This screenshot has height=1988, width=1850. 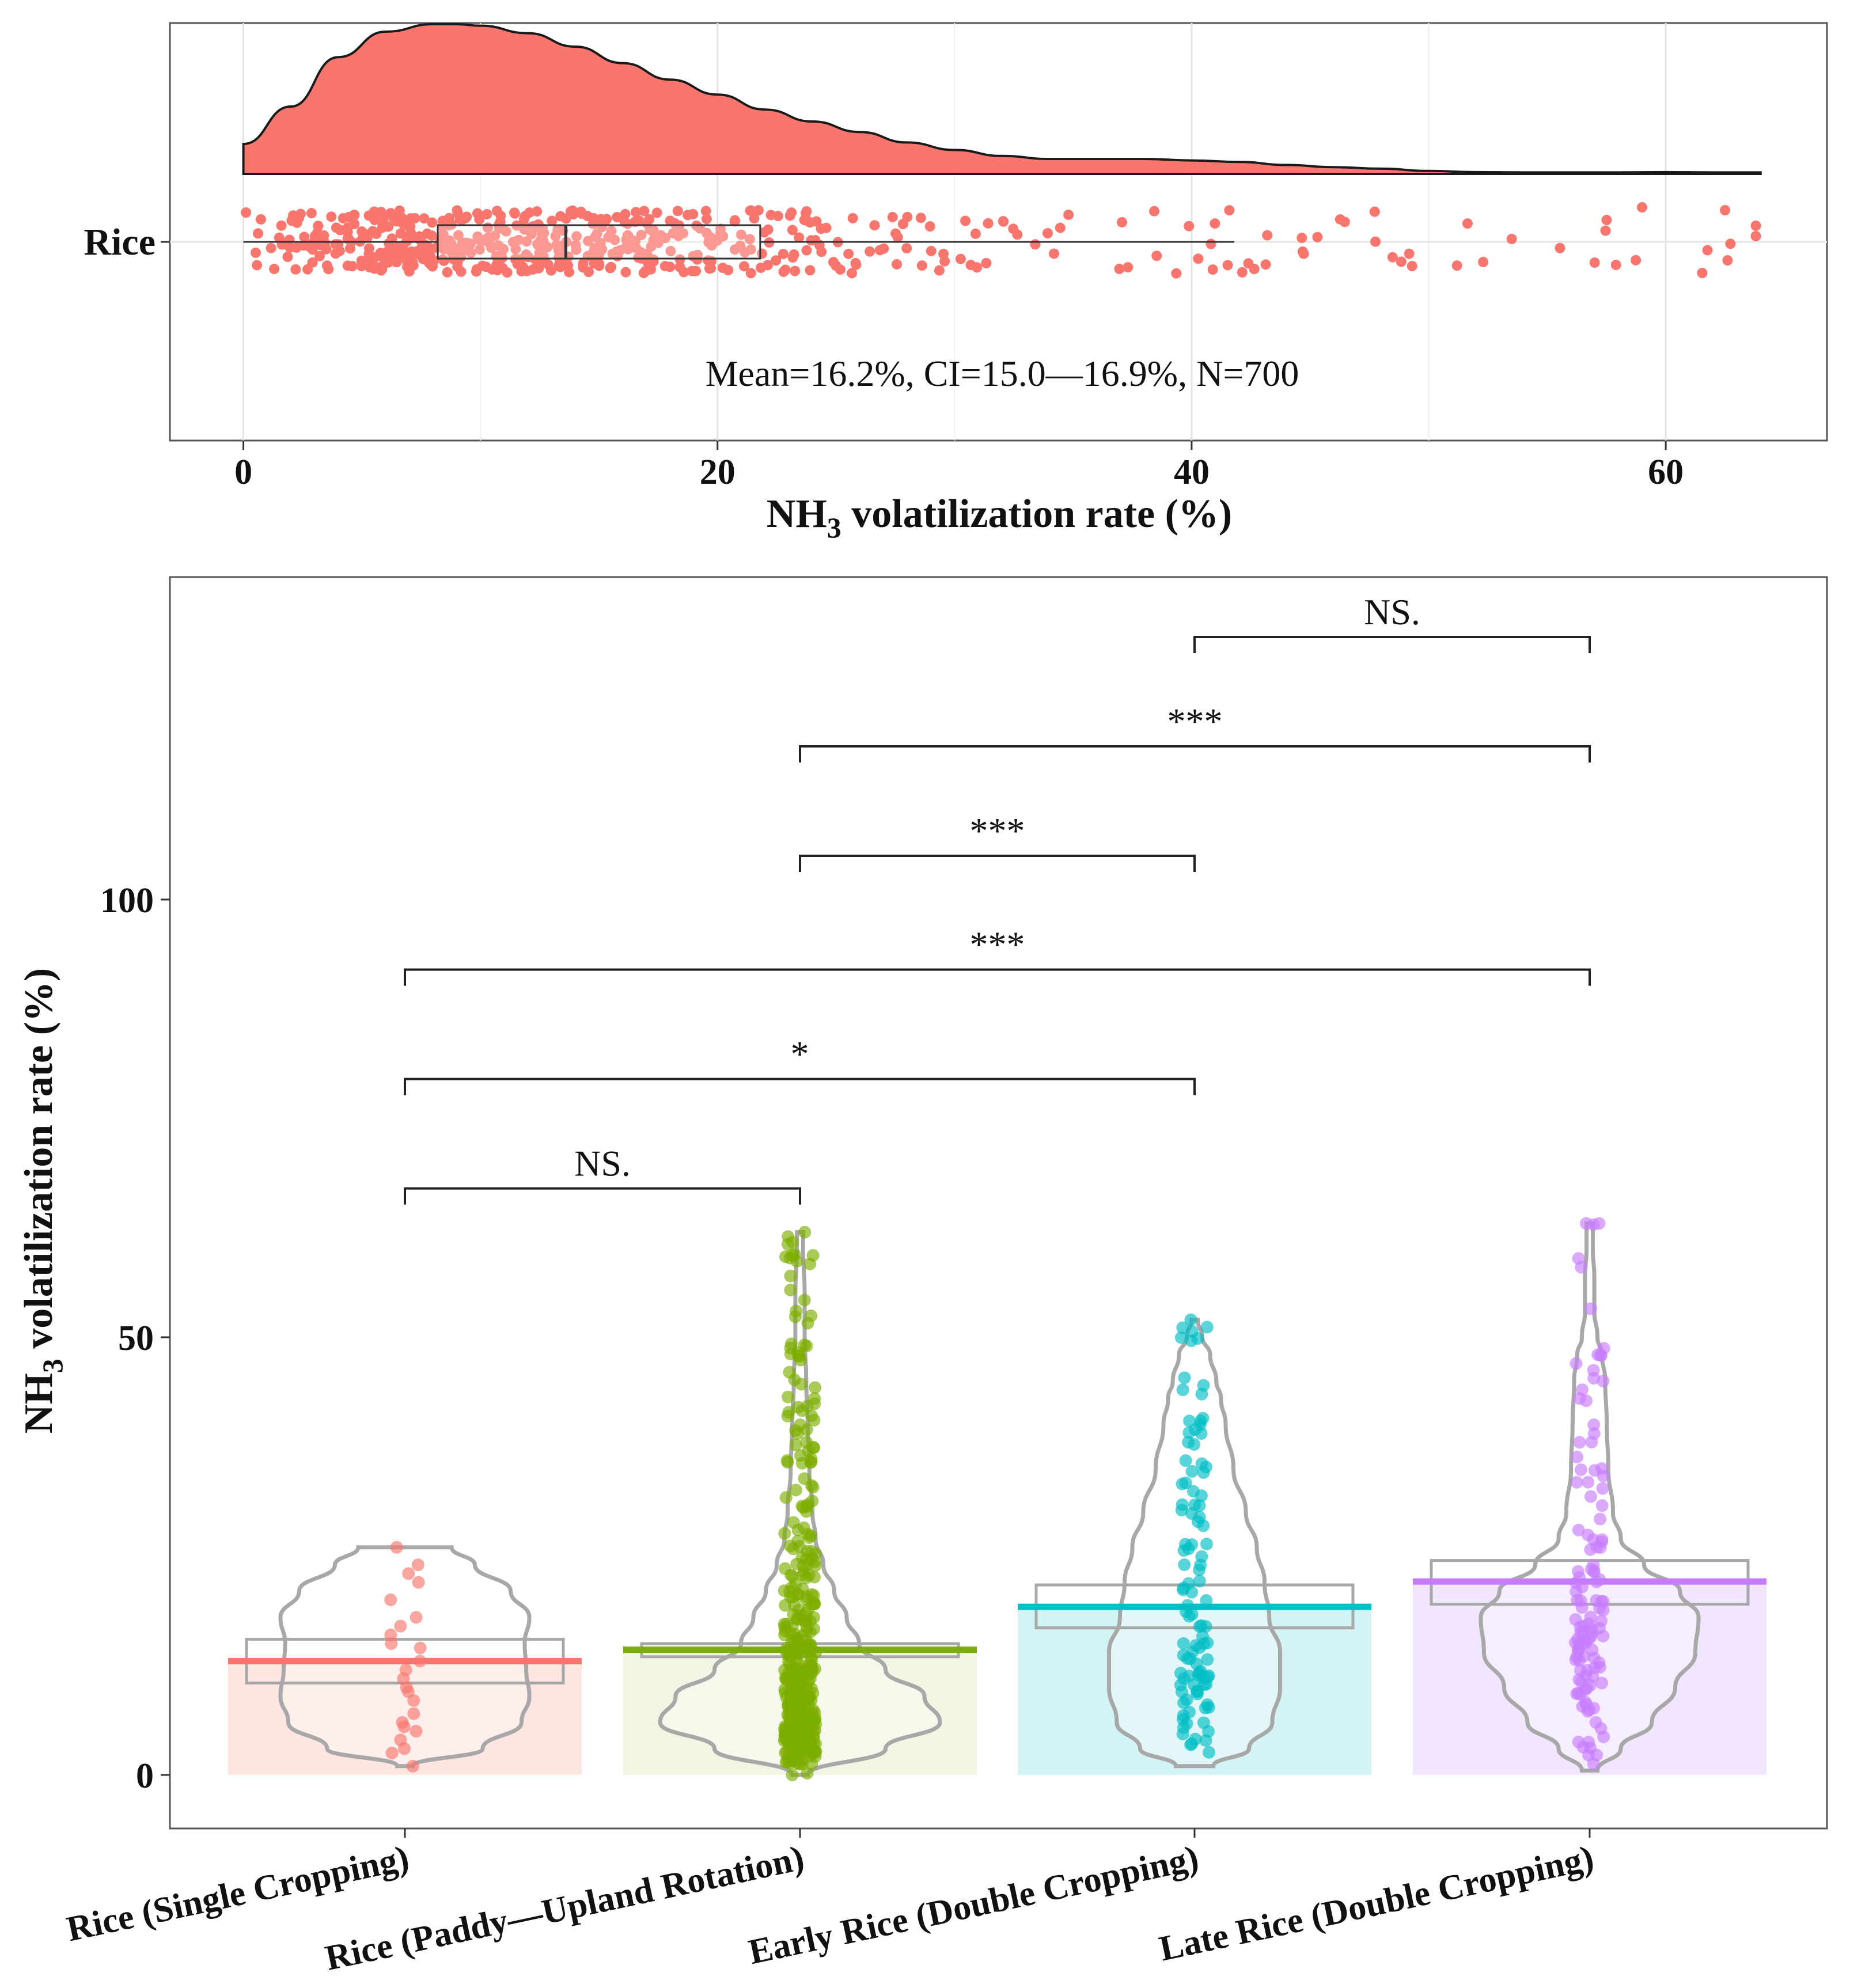 I want to click on comparison-bracket: *, so click(x=800, y=1064).